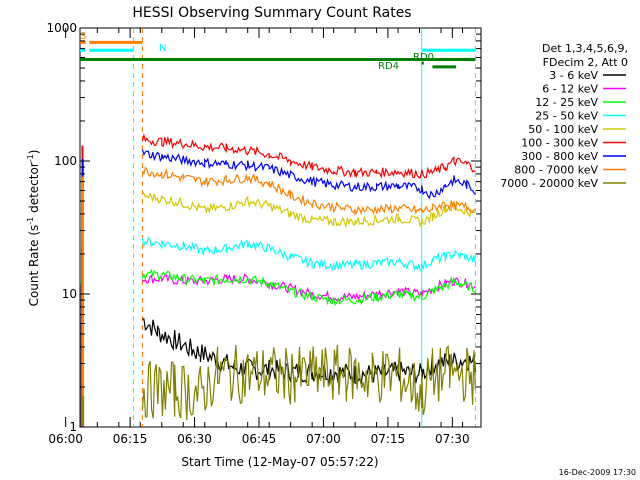  I want to click on legend-item-label: 12 - 25 keV, so click(566, 102).